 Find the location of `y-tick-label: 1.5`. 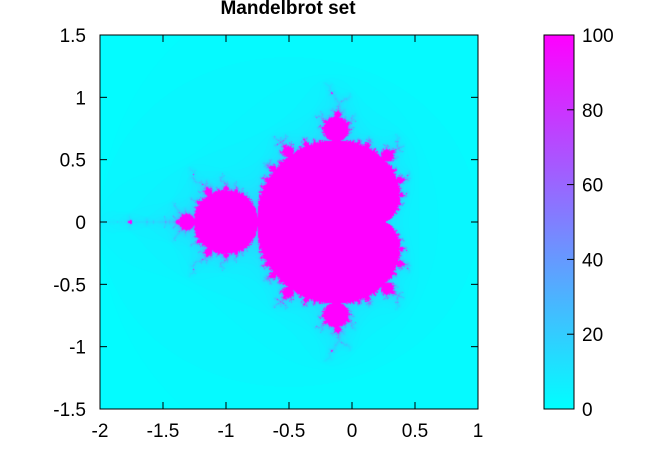

y-tick-label: 1.5 is located at coordinates (73, 36).